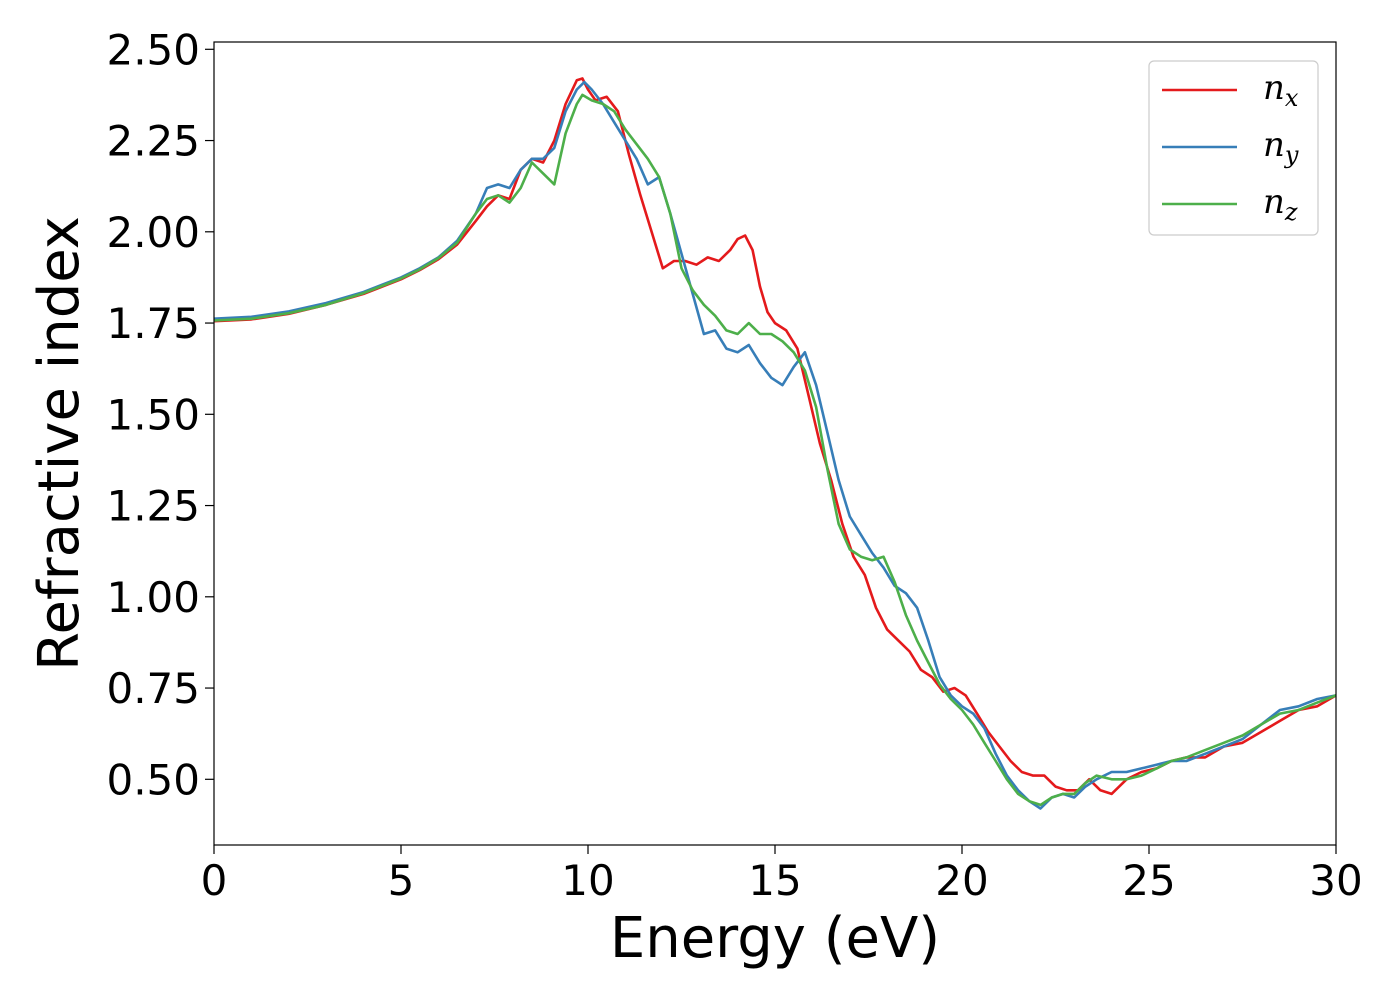  Describe the element at coordinates (153, 232) in the screenshot. I see `y-tick-label: 2.00` at that location.